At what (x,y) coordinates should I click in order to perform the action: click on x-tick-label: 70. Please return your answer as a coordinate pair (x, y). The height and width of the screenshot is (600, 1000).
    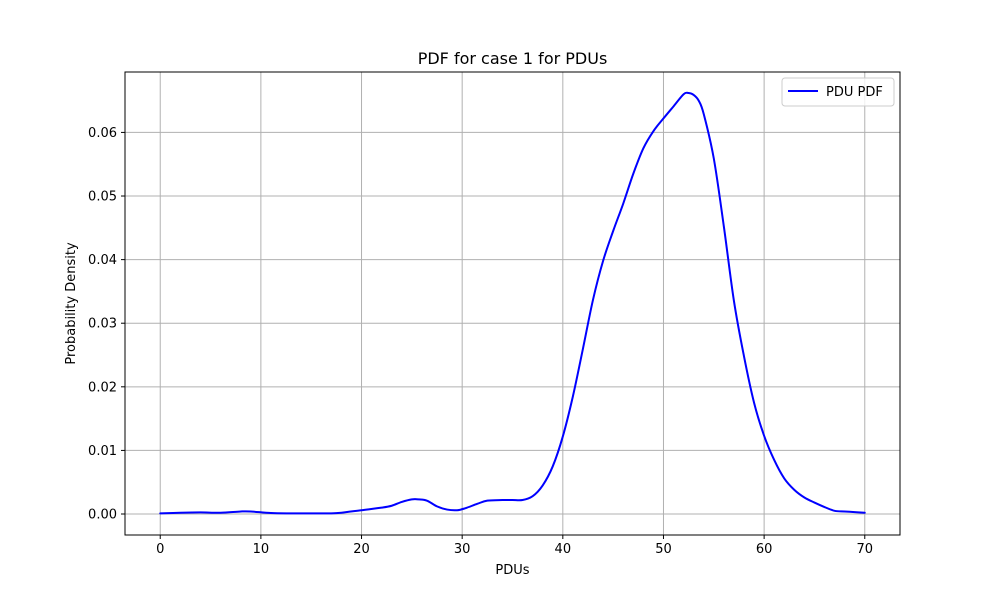
    Looking at the image, I should click on (864, 549).